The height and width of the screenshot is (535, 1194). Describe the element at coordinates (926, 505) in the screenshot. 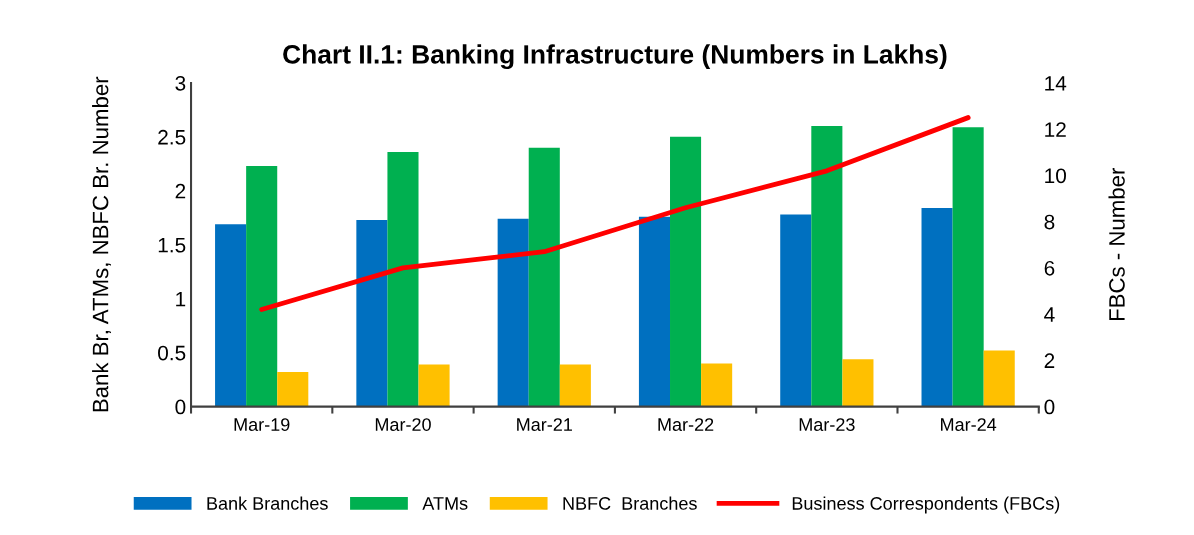

I see `legend-label: Business Correspondents (FBCs)` at that location.